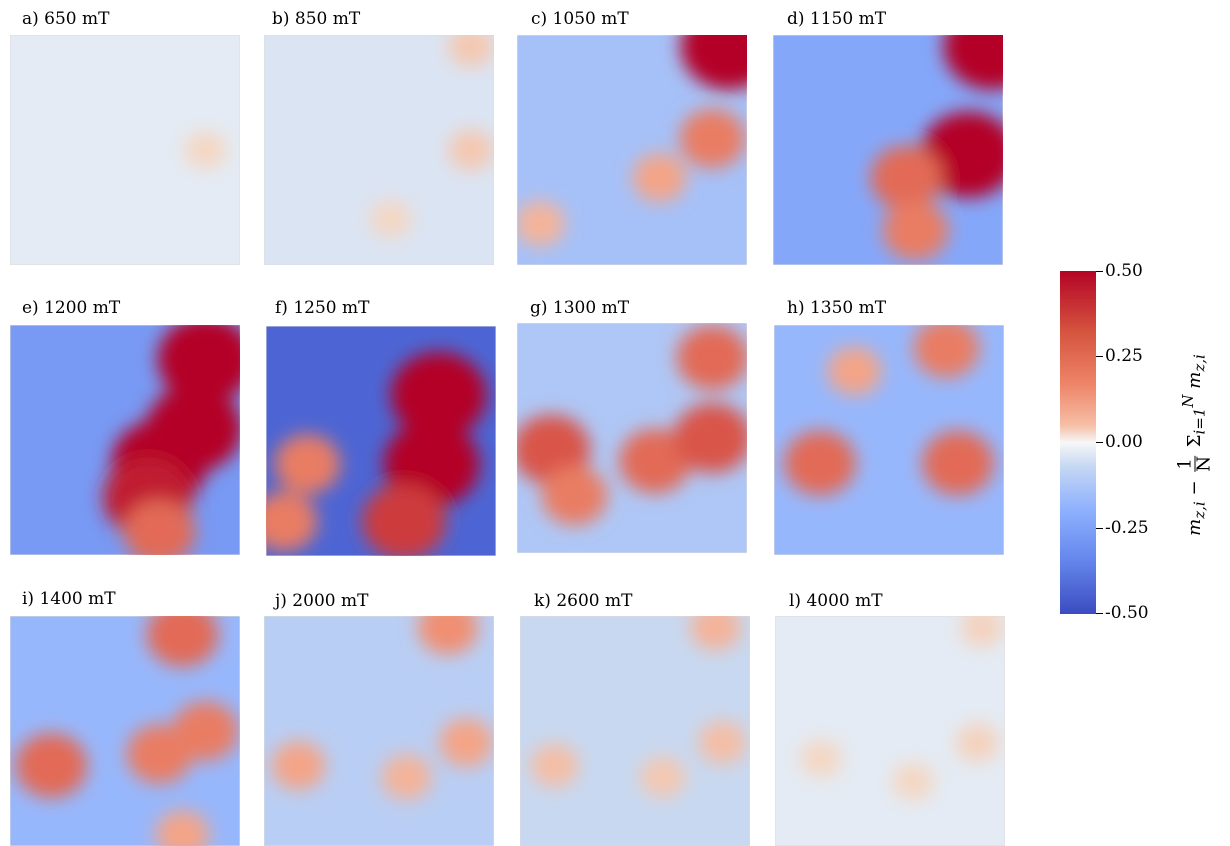 This screenshot has width=1230, height=846. Describe the element at coordinates (316, 19) in the screenshot. I see `panel-title-b: b) 850 mT` at that location.